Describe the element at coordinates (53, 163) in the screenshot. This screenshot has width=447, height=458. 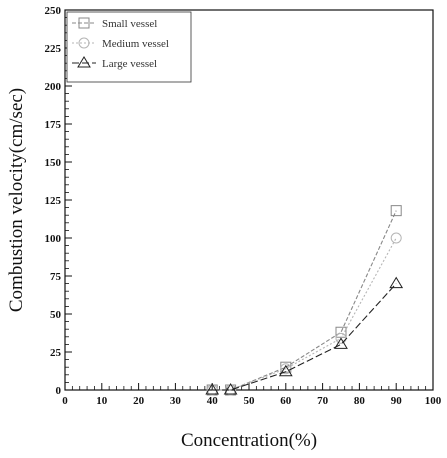
I see `y-tick-label: 150` at that location.